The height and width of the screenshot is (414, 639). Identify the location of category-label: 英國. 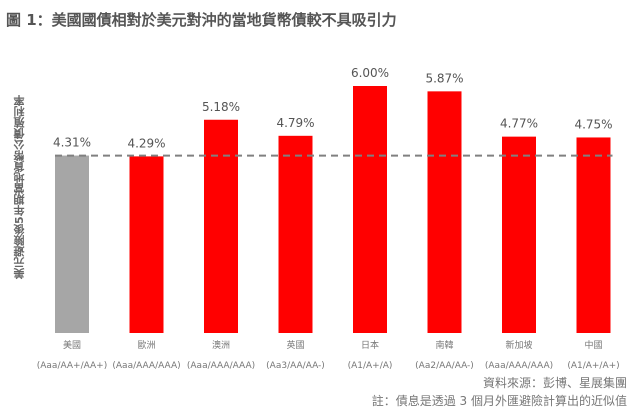
(295, 345).